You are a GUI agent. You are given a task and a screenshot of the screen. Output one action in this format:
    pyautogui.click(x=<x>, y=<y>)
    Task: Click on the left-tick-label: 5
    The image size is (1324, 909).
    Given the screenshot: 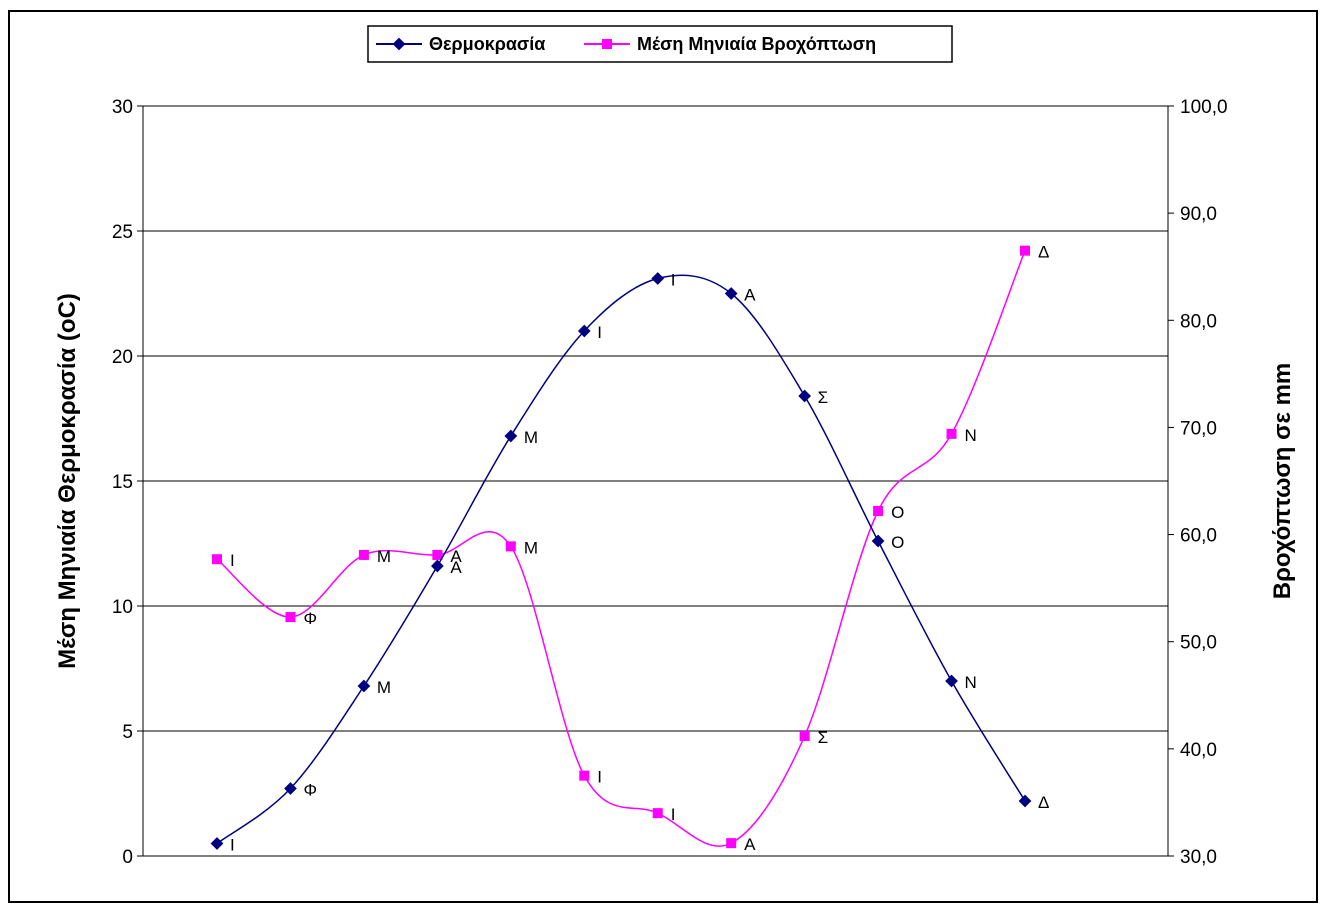 What is the action you would take?
    pyautogui.click(x=127, y=732)
    